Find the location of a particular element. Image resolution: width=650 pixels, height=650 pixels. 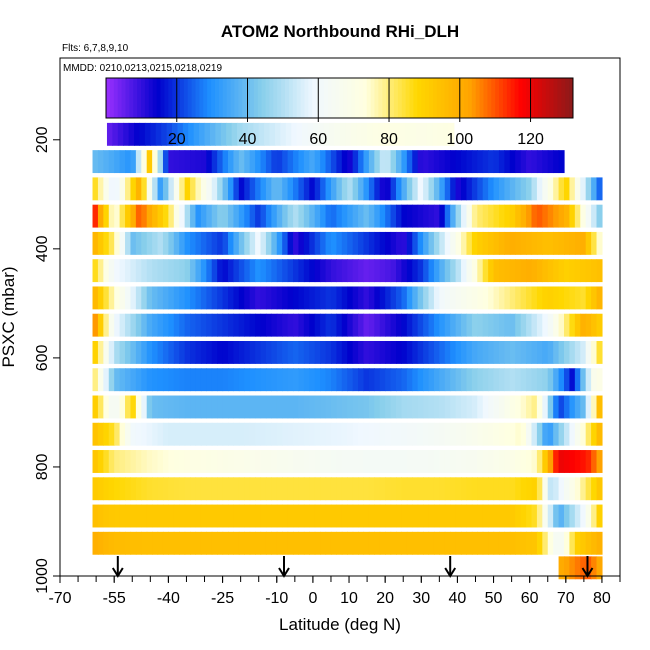

colorbar-tick-label: 80 is located at coordinates (389, 139).